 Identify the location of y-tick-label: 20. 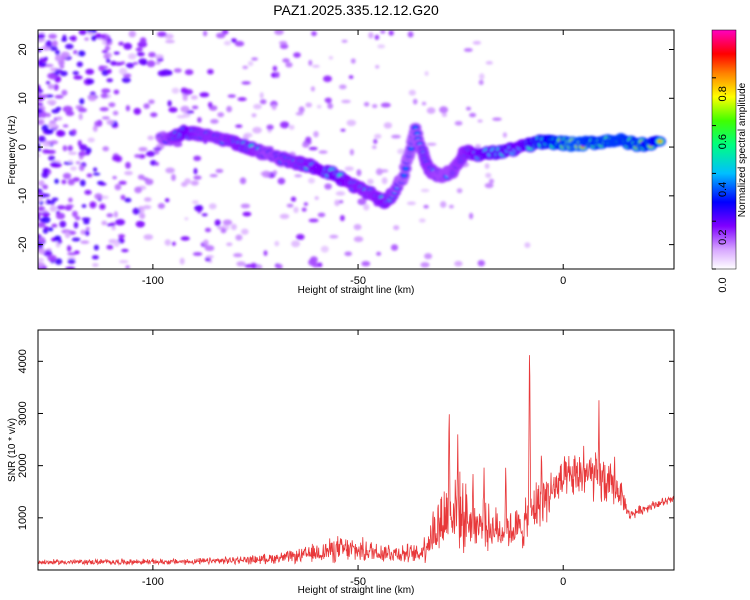
(23, 49).